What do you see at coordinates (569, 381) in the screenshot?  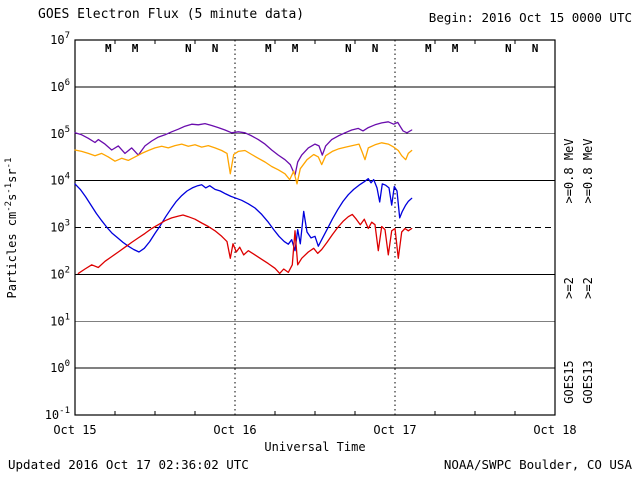 I see `legend-label-goes15: GOES15` at bounding box center [569, 381].